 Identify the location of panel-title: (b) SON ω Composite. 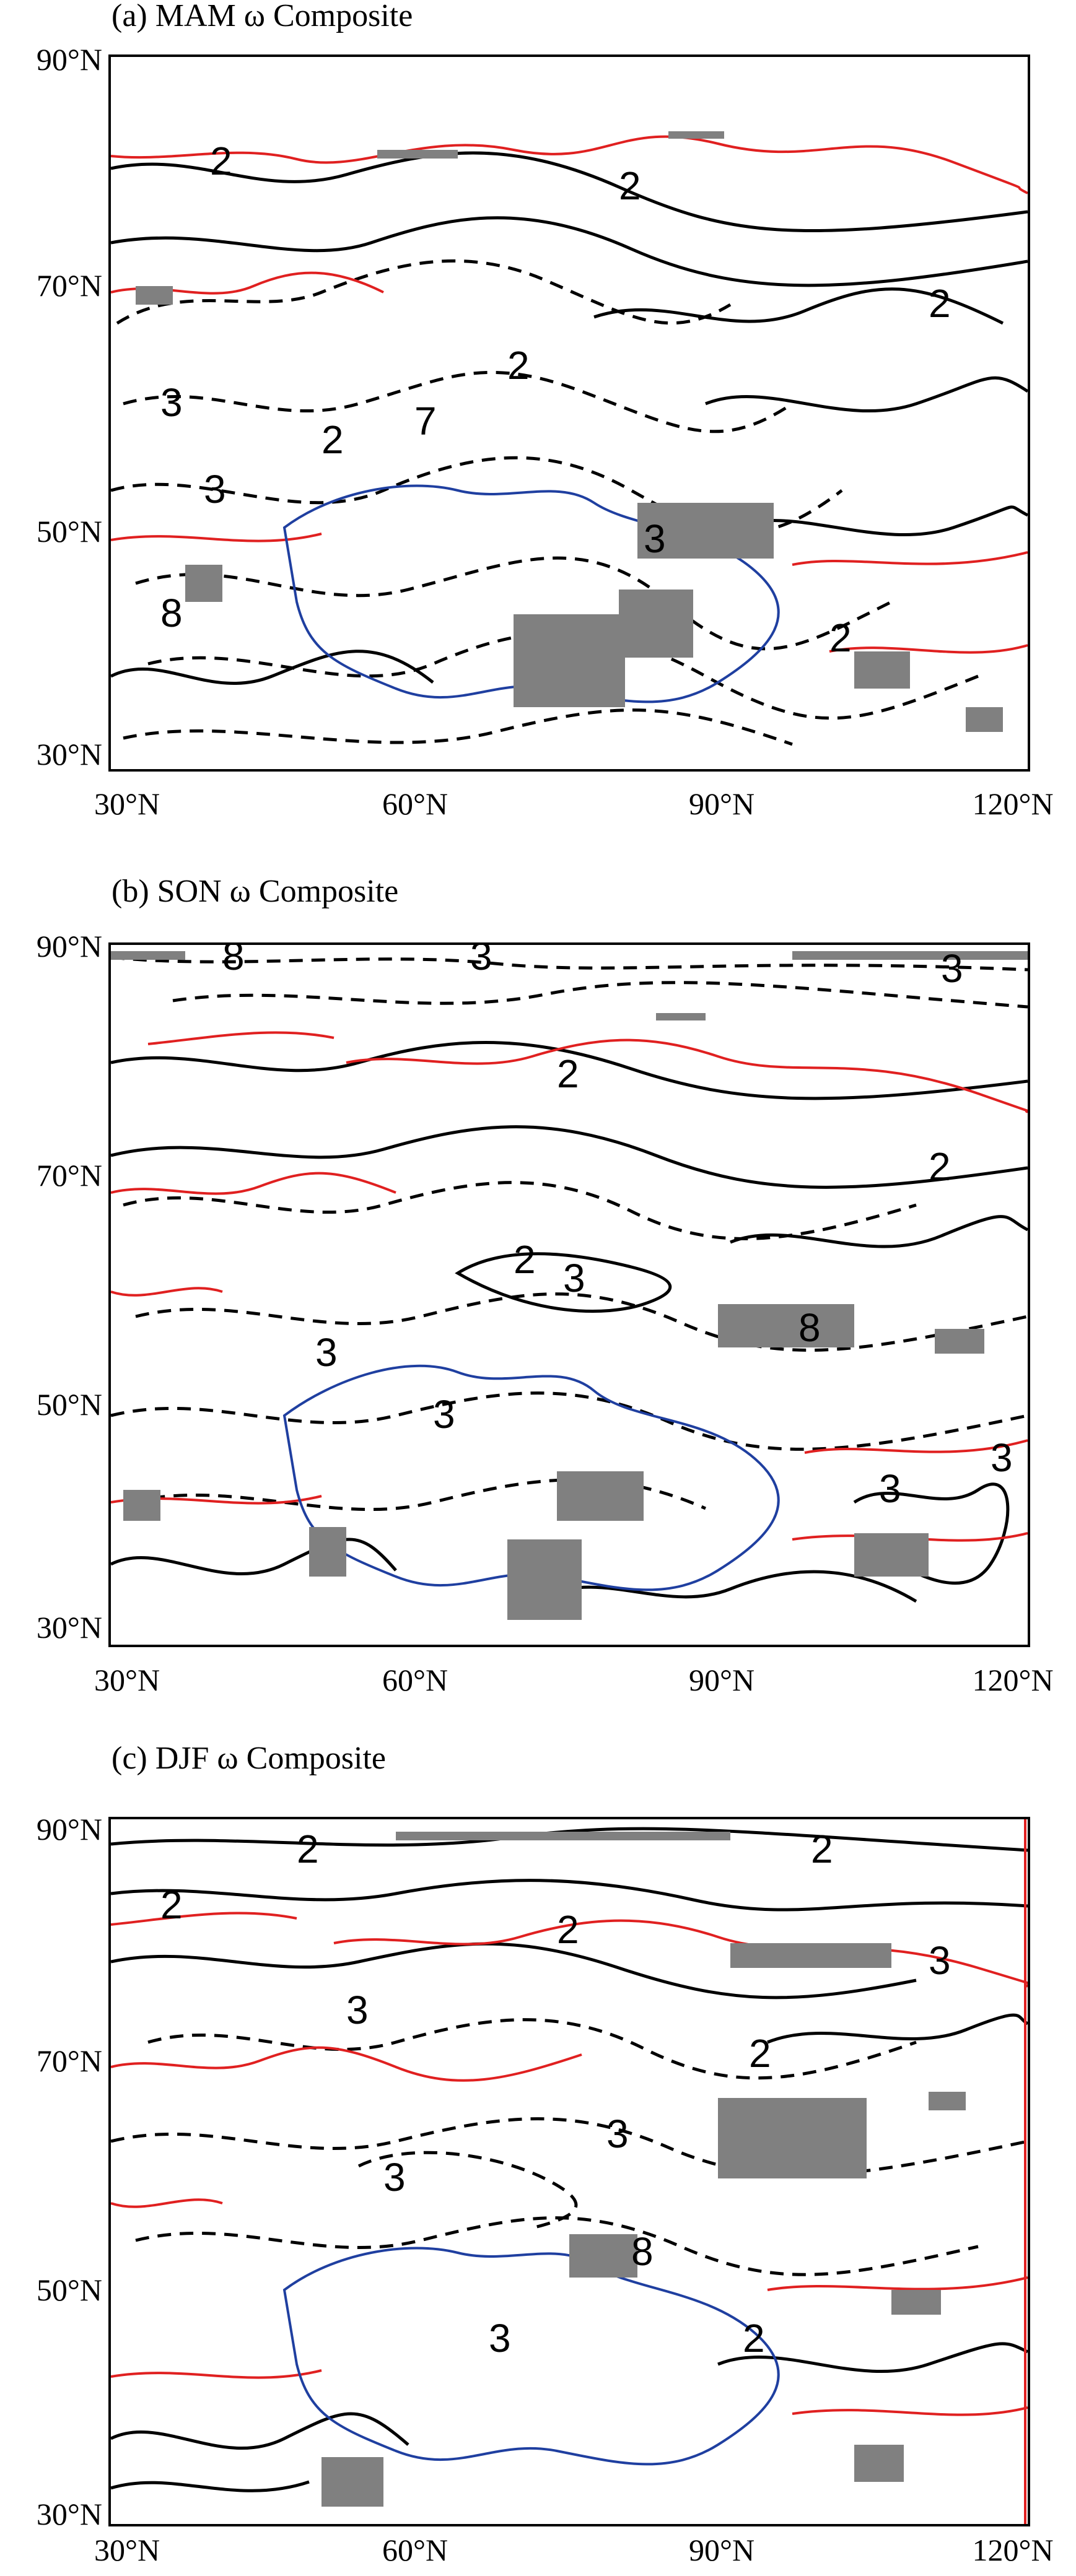
(256, 891).